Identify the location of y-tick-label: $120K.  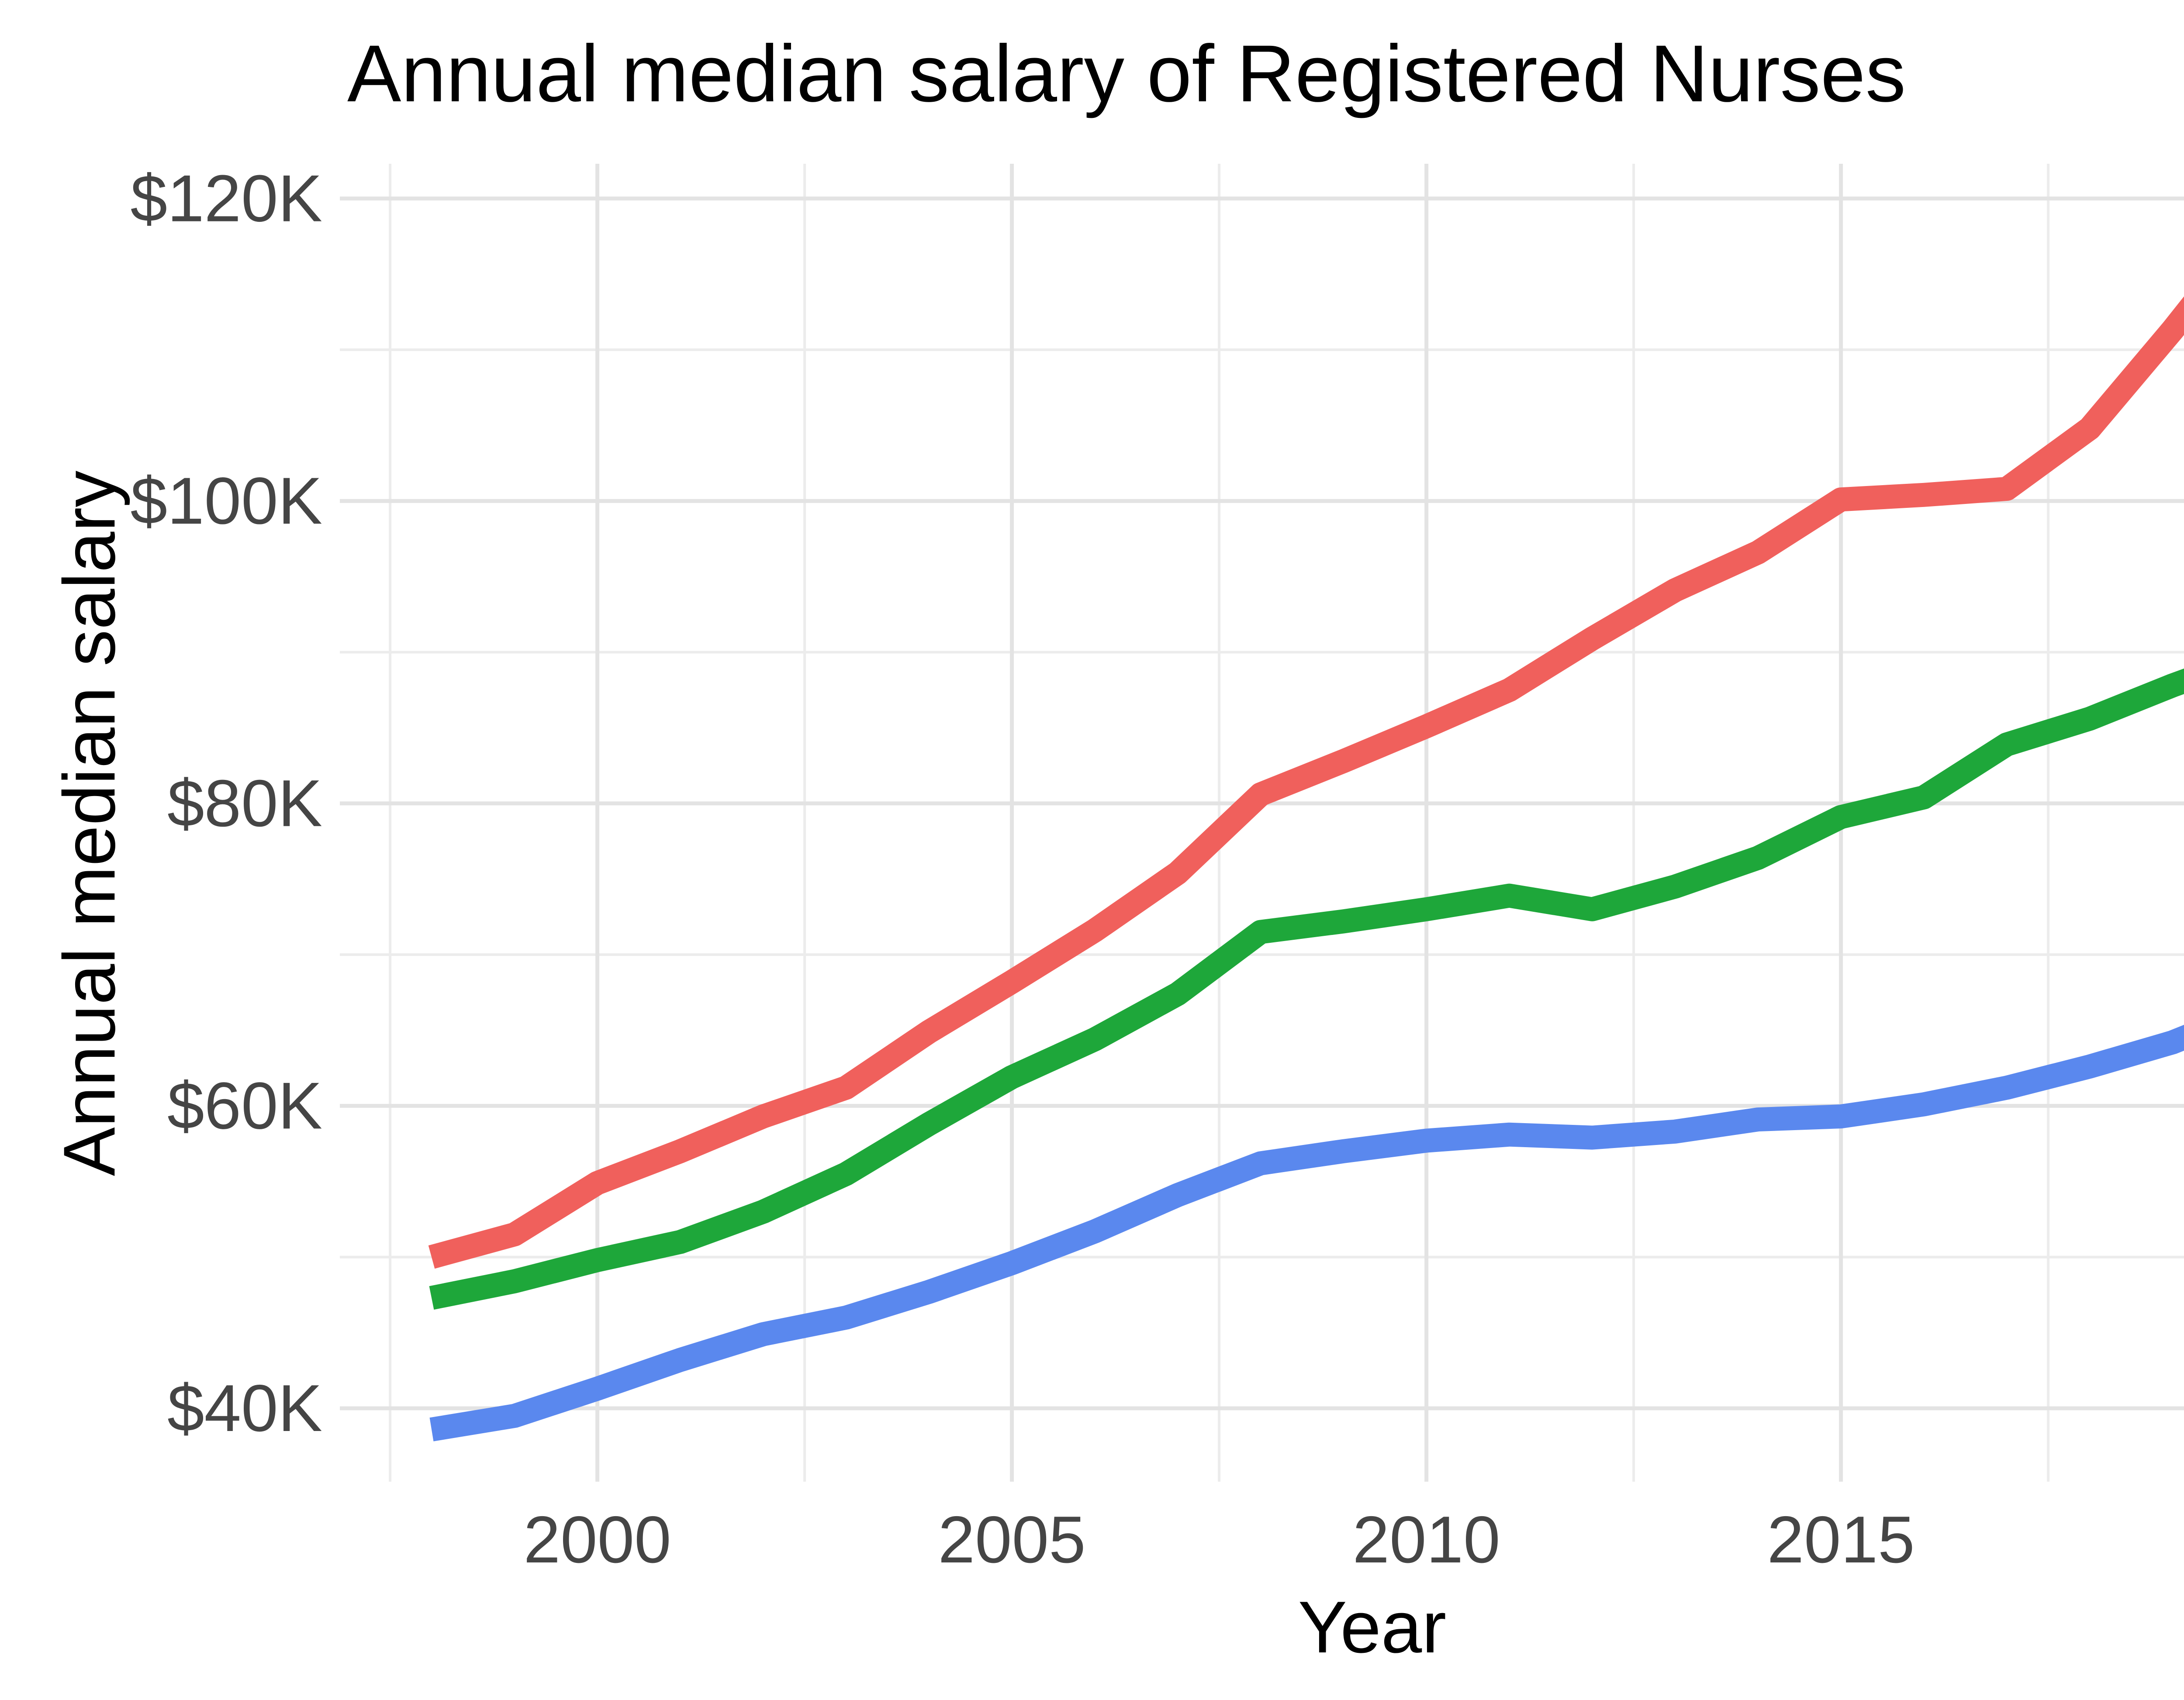
(226, 199).